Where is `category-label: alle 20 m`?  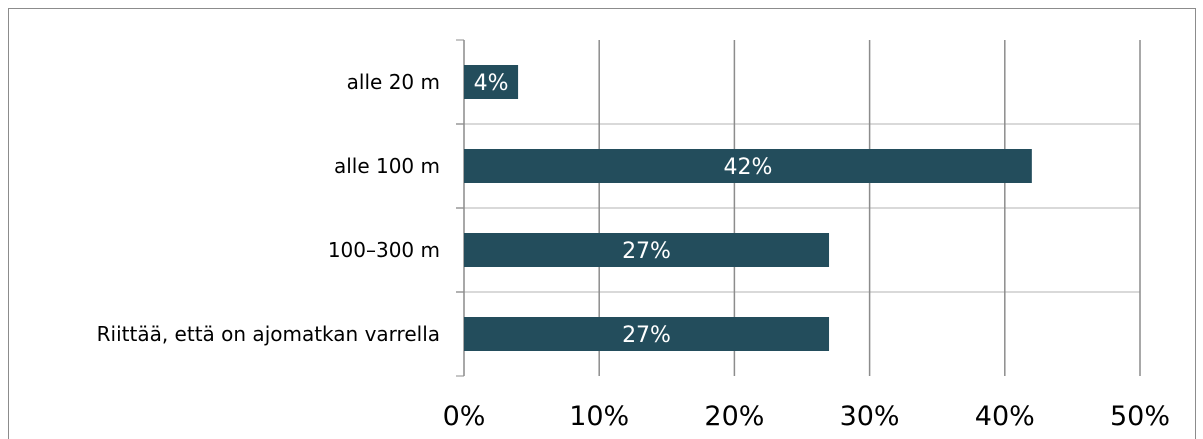
category-label: alle 20 m is located at coordinates (393, 82).